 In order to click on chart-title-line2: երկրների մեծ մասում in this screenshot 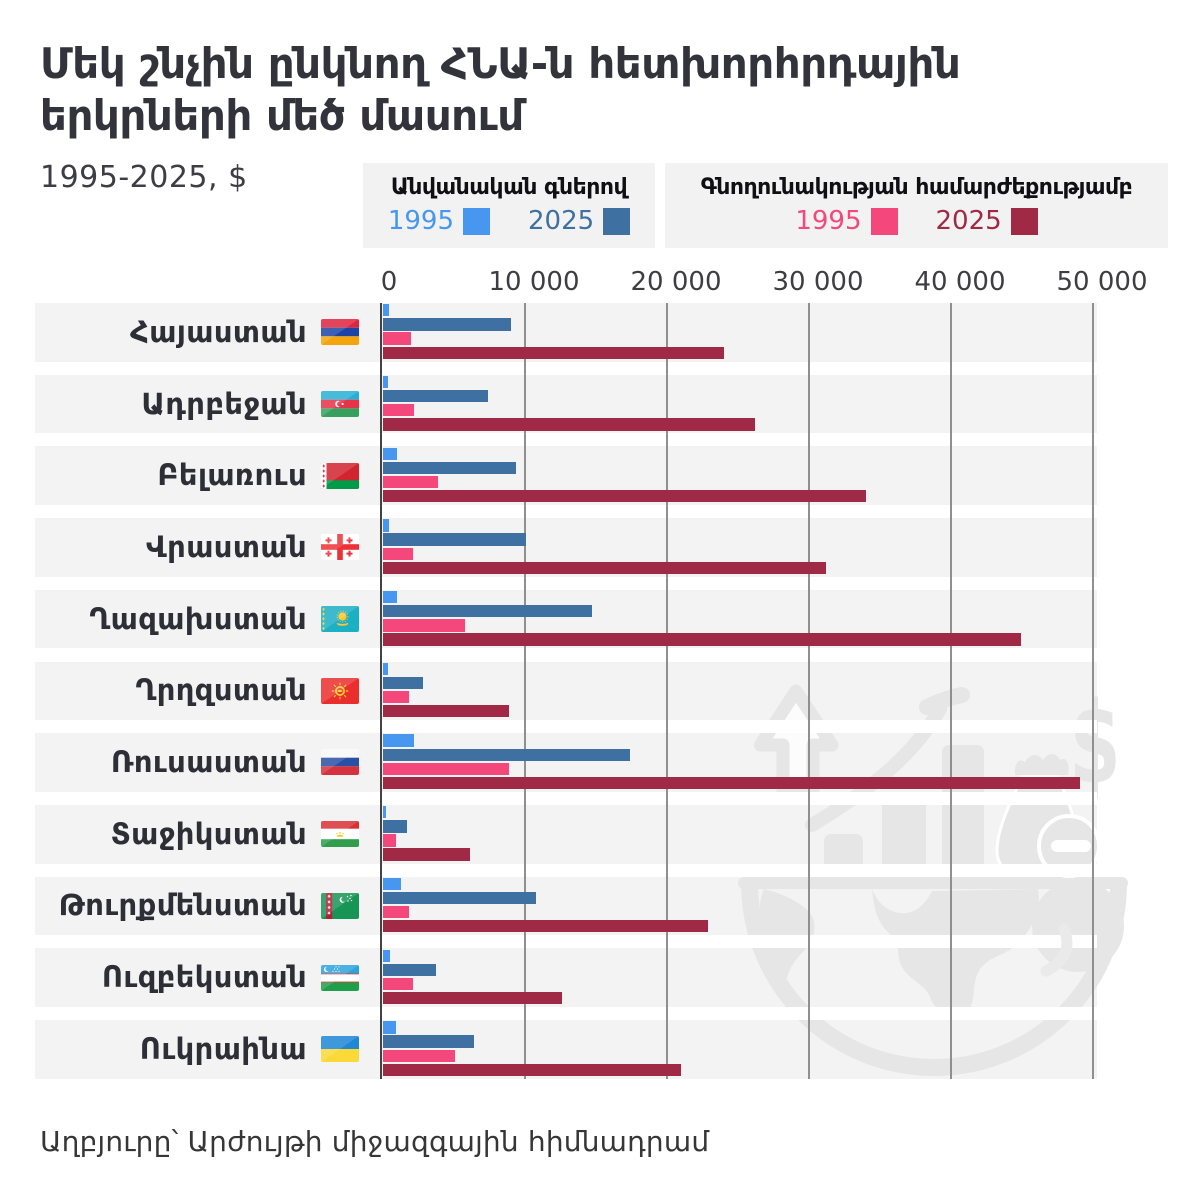, I will do `click(282, 115)`.